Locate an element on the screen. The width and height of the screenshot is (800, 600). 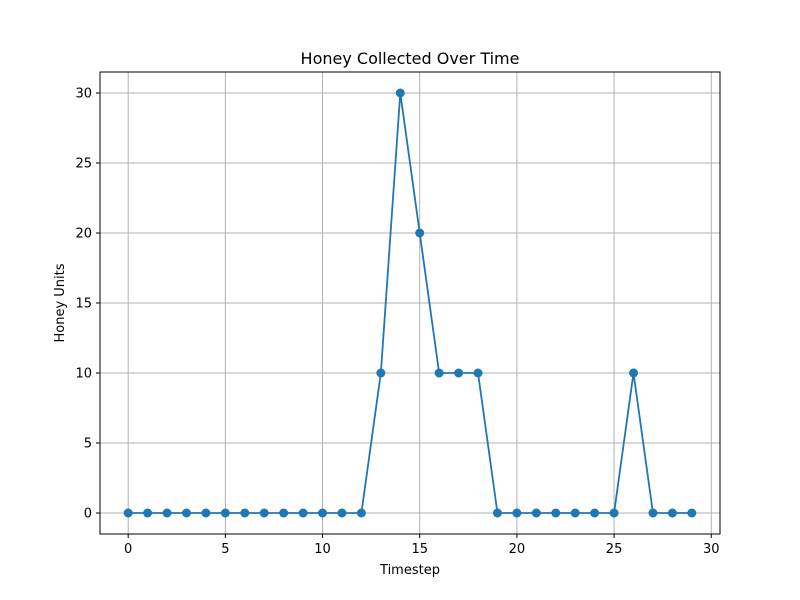
y-tick-label: 20 is located at coordinates (83, 234).